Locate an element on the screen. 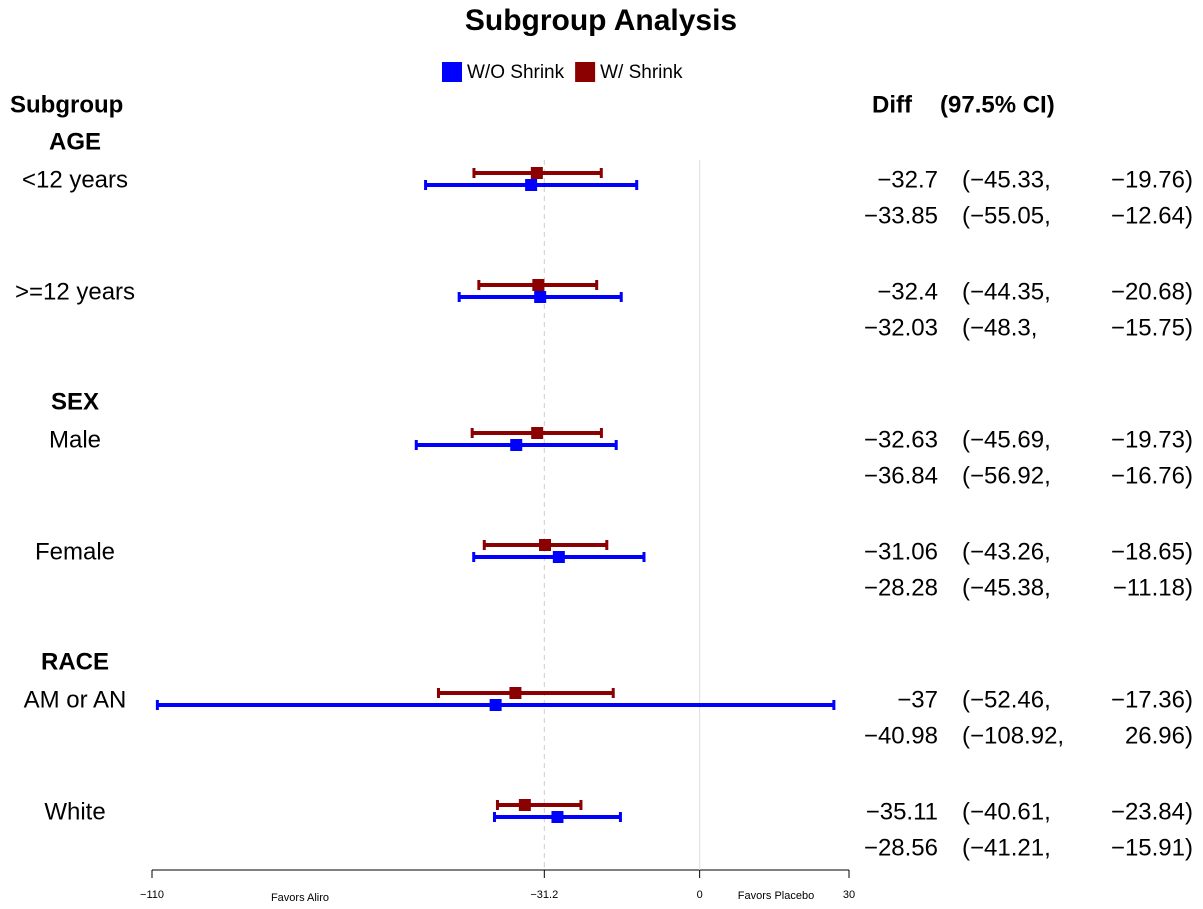 The width and height of the screenshot is (1203, 909). ci-lower-label: (−43.26, is located at coordinates (1006, 551).